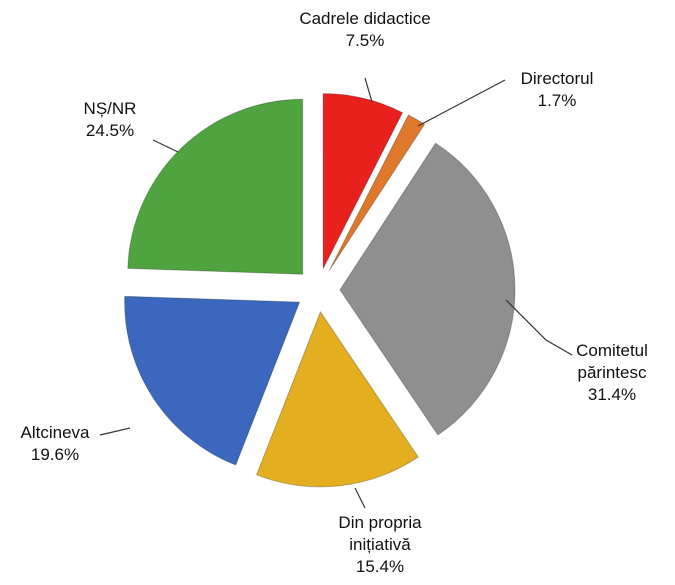 The width and height of the screenshot is (675, 585). Describe the element at coordinates (557, 78) in the screenshot. I see `category-label: Directorul` at that location.